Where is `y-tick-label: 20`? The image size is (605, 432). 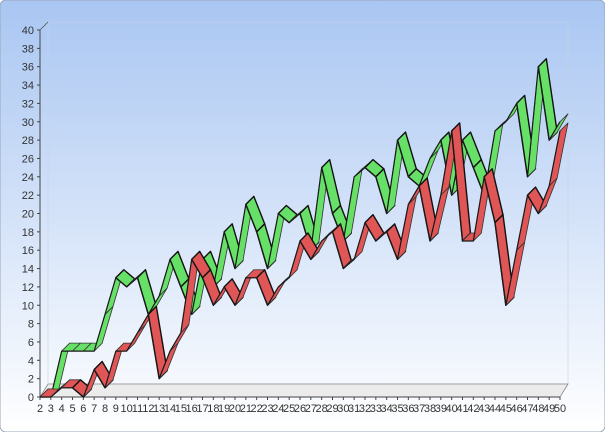 y-tick-label: 20 is located at coordinates (28, 215).